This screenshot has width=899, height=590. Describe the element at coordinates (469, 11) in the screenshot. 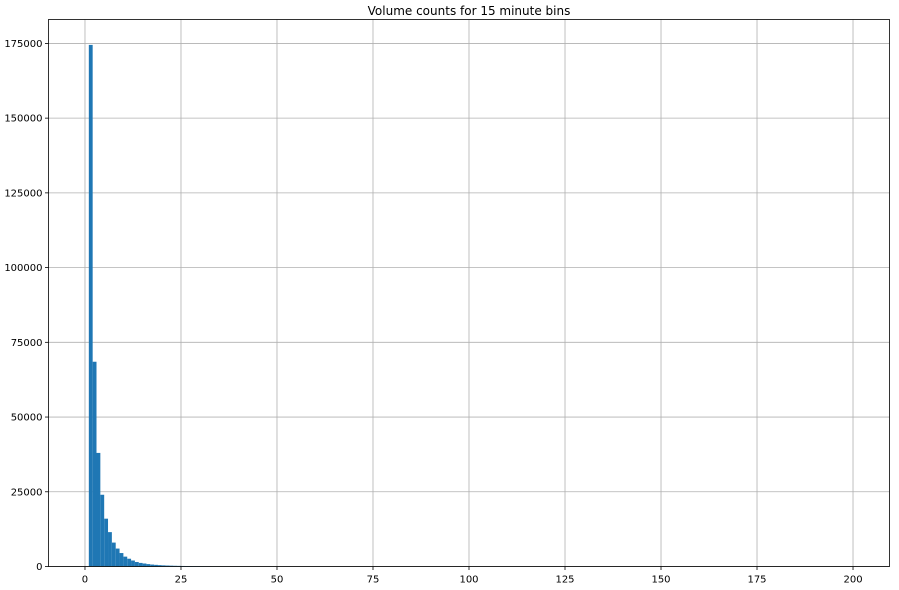

I see `chart-title: Volume counts for 15 minute bins` at that location.